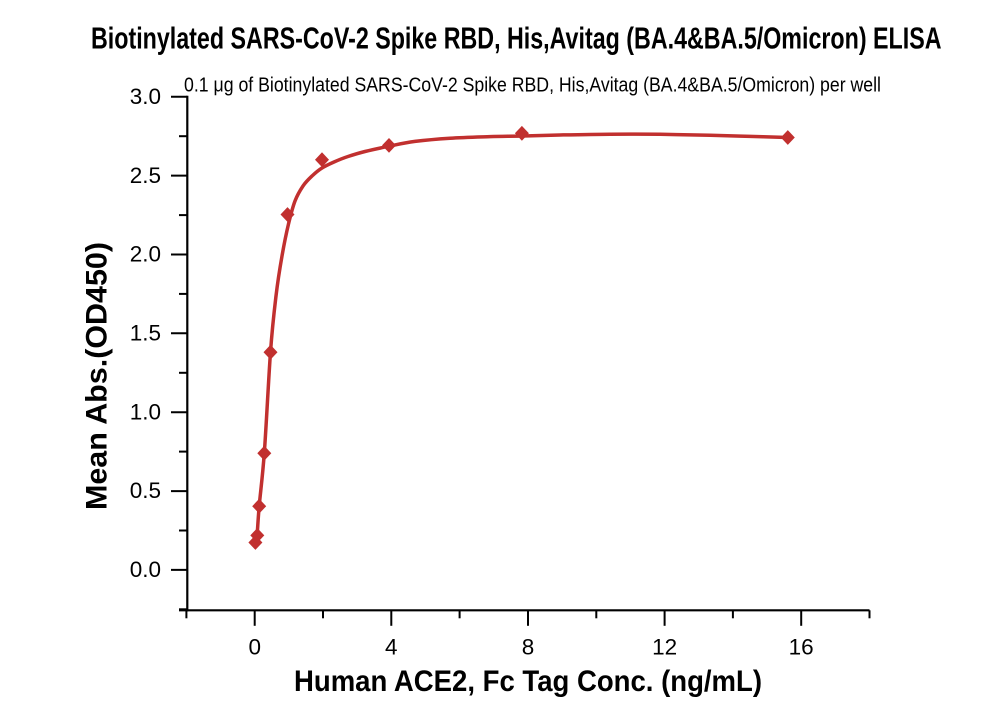 The height and width of the screenshot is (714, 1000). I want to click on svg-text: 3.0, so click(145, 96).